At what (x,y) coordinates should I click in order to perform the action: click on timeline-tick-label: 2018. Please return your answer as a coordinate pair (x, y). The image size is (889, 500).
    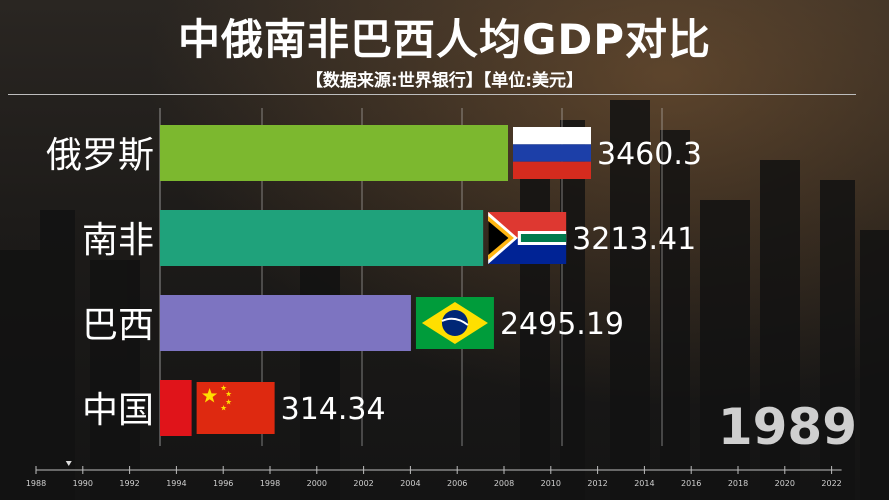
    Looking at the image, I should click on (738, 483).